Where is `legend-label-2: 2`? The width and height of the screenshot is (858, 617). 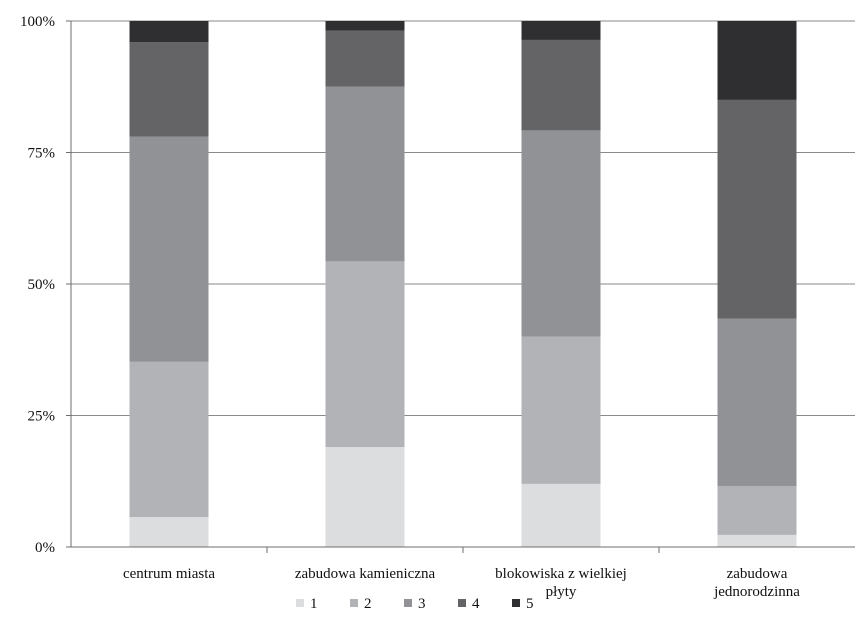
legend-label-2: 2 is located at coordinates (368, 604).